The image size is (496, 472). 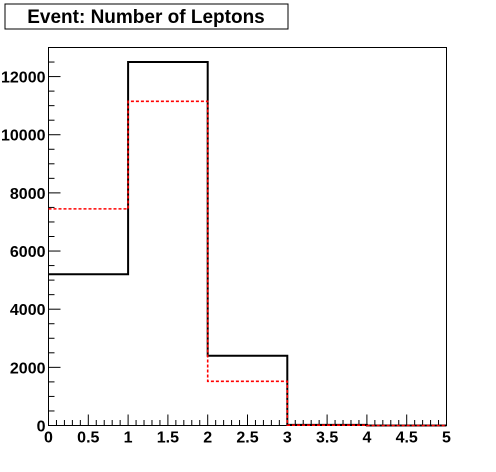 I want to click on chart-title: Event: Number of Leptons, so click(x=146, y=17).